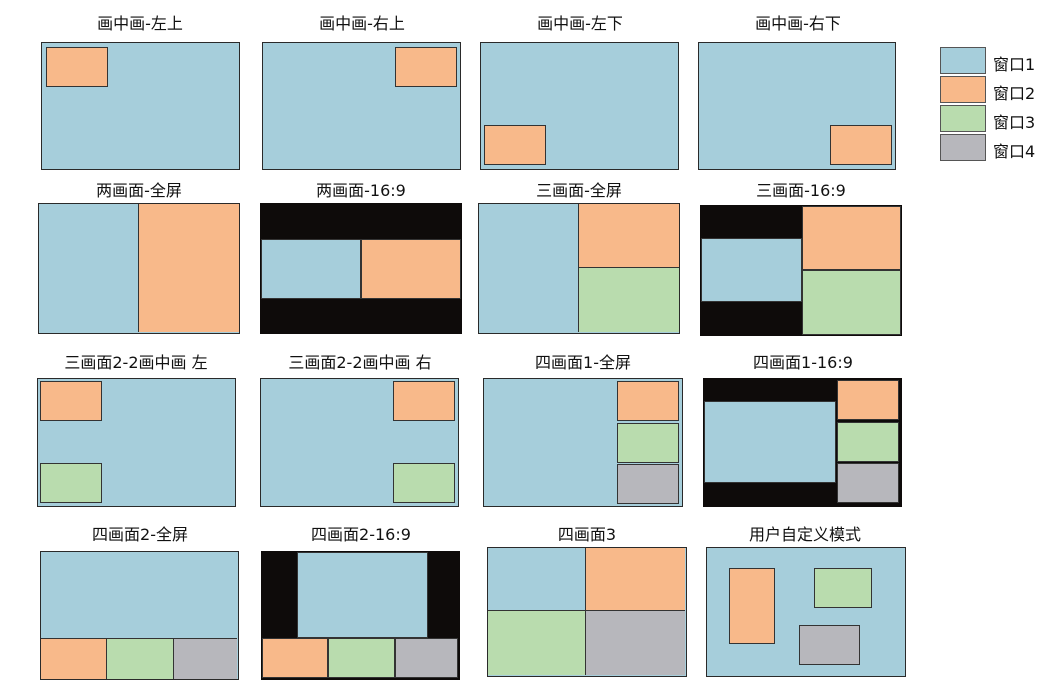 This screenshot has width=1057, height=690. I want to click on legend-item-window2: 窗口2, so click(995, 90).